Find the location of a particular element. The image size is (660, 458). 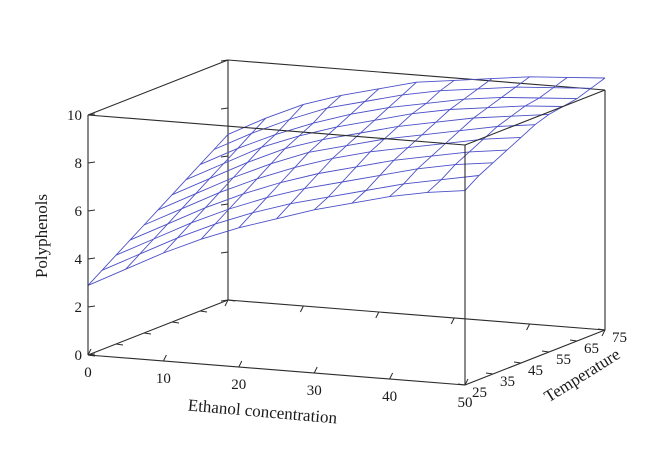

z-tick-label-6: 6 is located at coordinates (79, 212).